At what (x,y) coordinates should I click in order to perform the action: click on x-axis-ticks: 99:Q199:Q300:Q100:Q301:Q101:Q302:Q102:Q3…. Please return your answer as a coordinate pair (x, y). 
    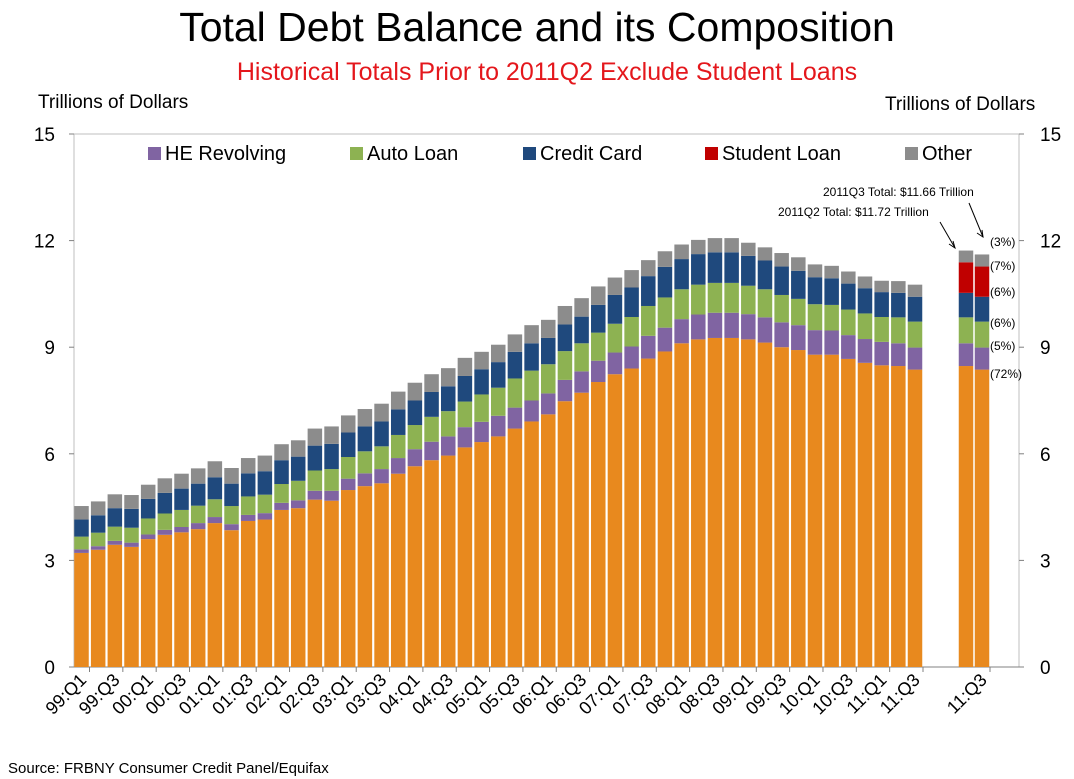
    Looking at the image, I should click on (516, 693).